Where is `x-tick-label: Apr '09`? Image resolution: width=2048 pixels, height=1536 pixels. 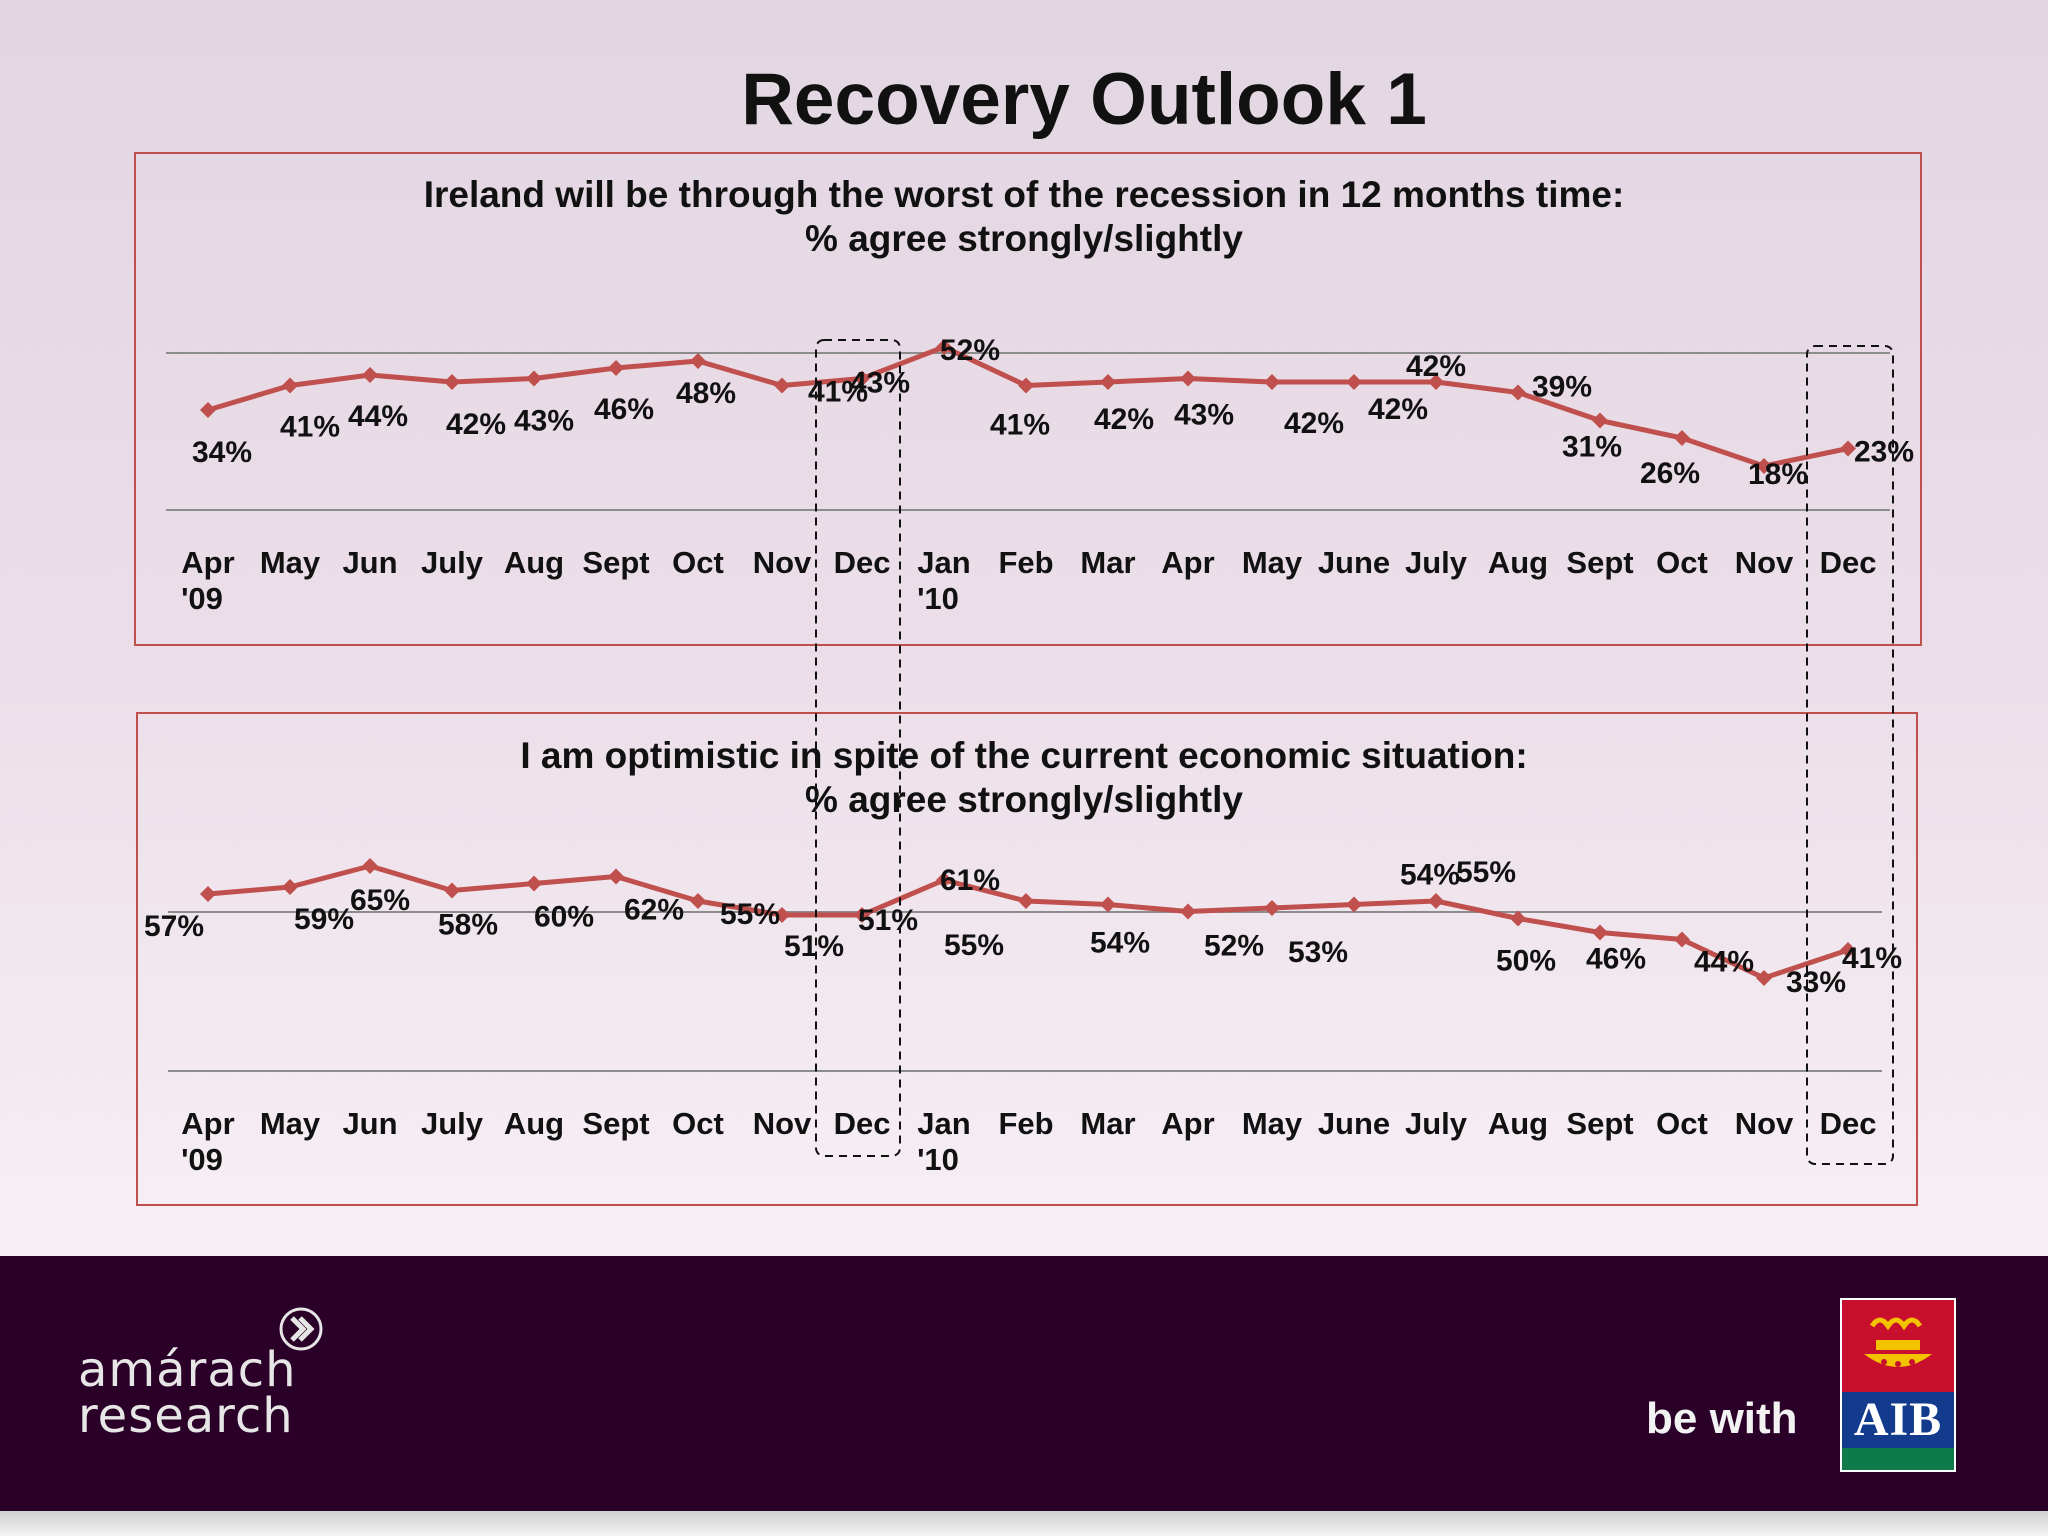 x-tick-label: Apr '09 is located at coordinates (208, 1141).